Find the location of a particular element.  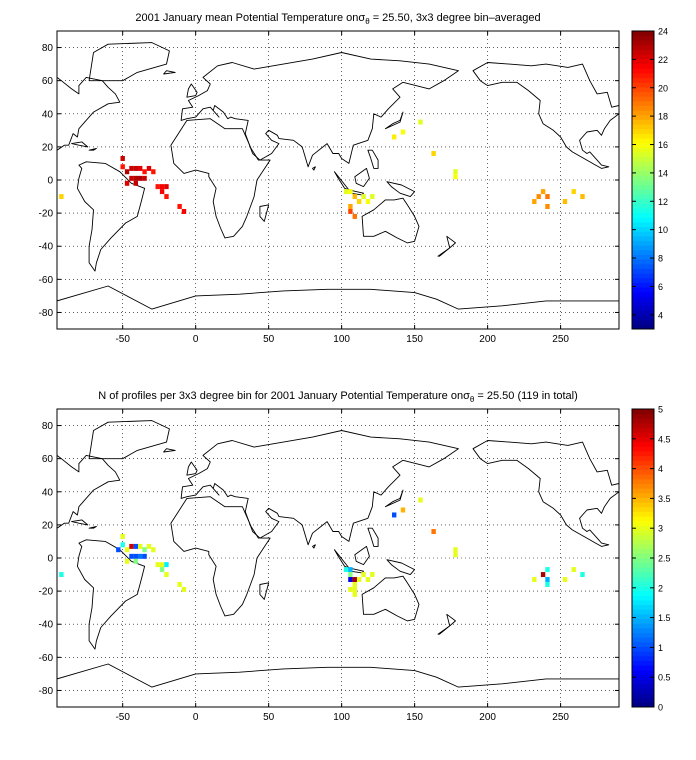

colorbar-frame is located at coordinates (643, 180).